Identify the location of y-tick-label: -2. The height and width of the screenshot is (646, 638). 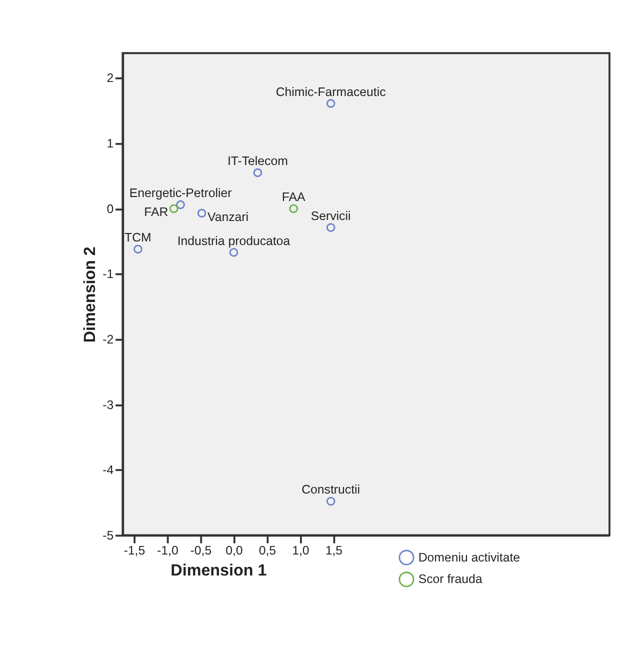
(108, 339).